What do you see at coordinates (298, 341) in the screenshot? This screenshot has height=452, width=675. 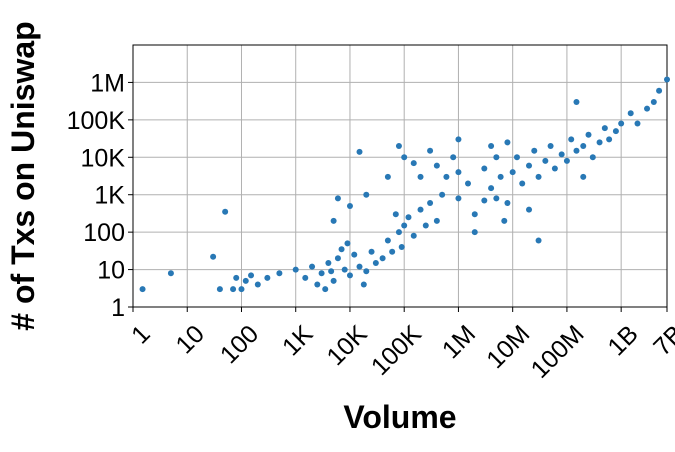 I see `x-tick-label: 1K` at bounding box center [298, 341].